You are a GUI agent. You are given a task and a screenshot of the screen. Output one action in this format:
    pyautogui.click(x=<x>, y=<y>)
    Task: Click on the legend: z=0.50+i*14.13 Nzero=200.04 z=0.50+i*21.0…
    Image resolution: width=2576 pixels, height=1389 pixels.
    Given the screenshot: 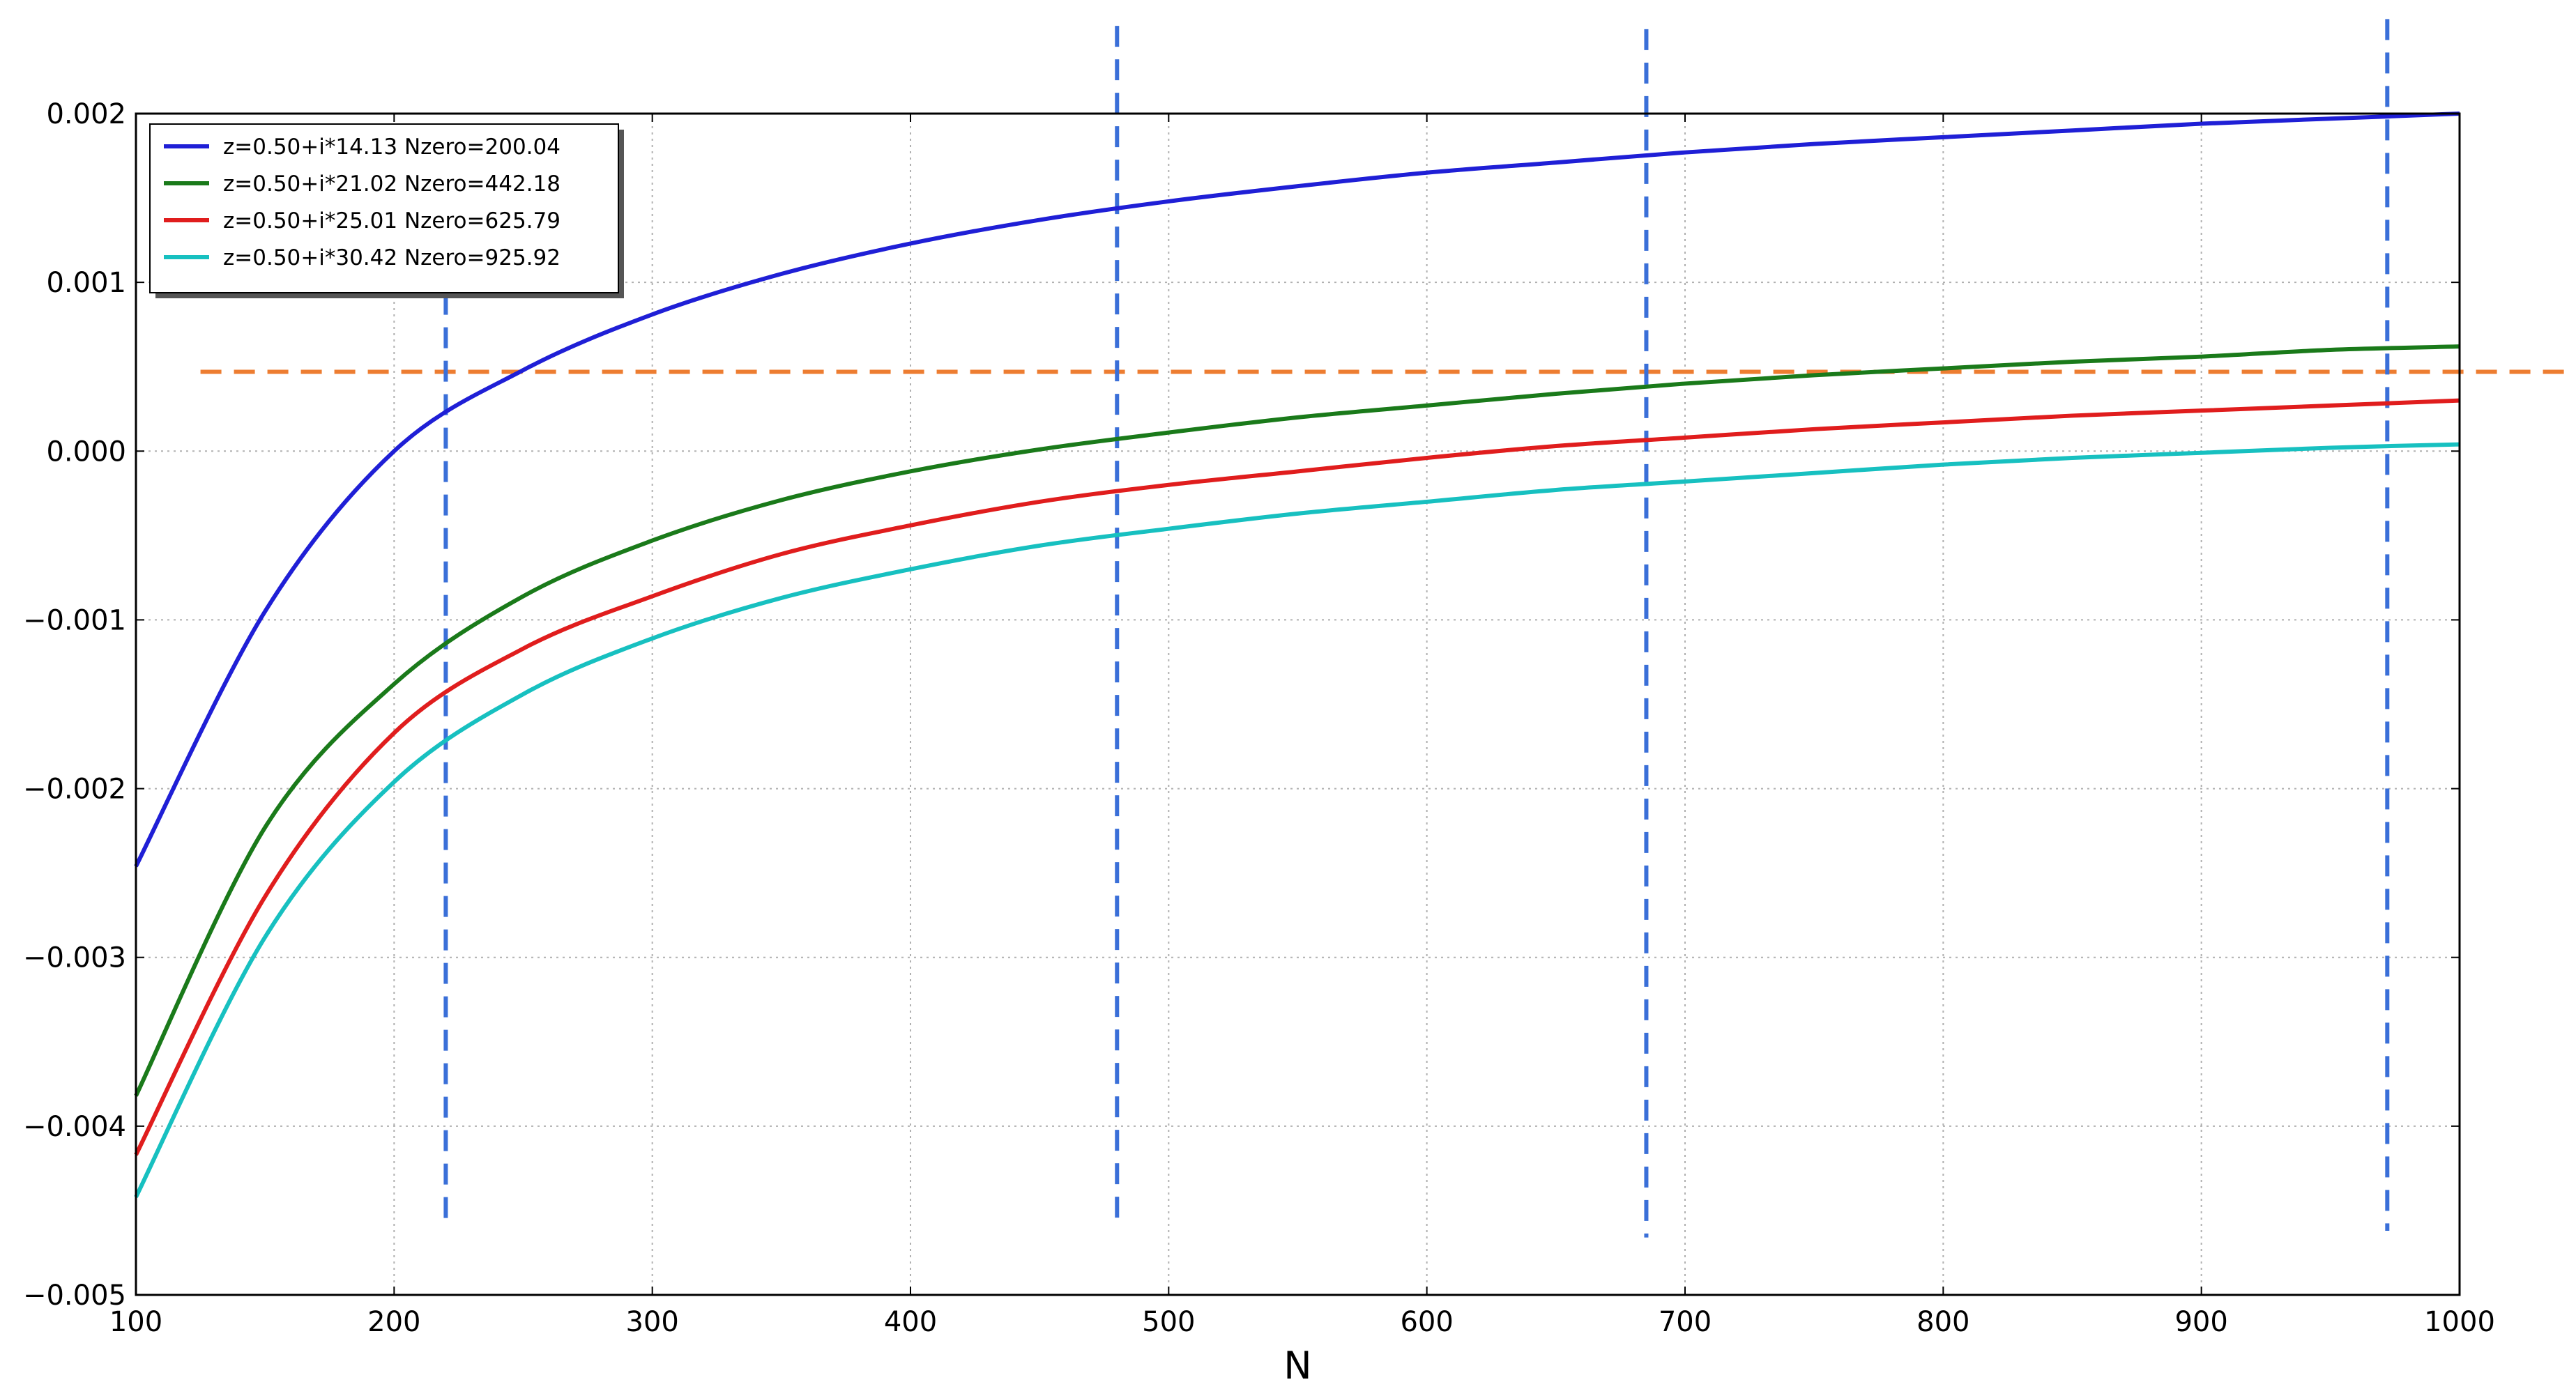 What is the action you would take?
    pyautogui.click(x=386, y=210)
    